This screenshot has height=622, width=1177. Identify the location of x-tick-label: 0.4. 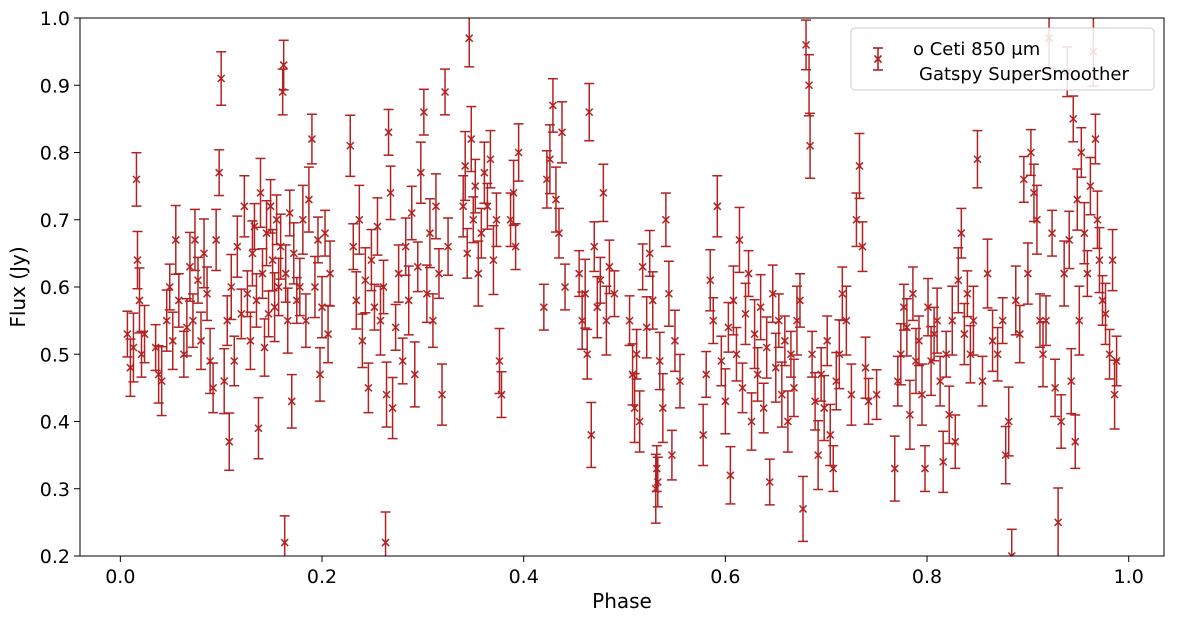
(524, 577).